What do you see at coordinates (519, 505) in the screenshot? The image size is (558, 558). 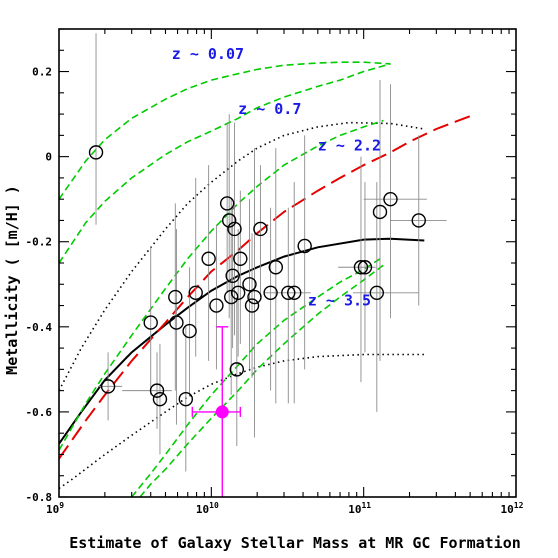 I see `x-tick-label-exponent: 12` at bounding box center [519, 505].